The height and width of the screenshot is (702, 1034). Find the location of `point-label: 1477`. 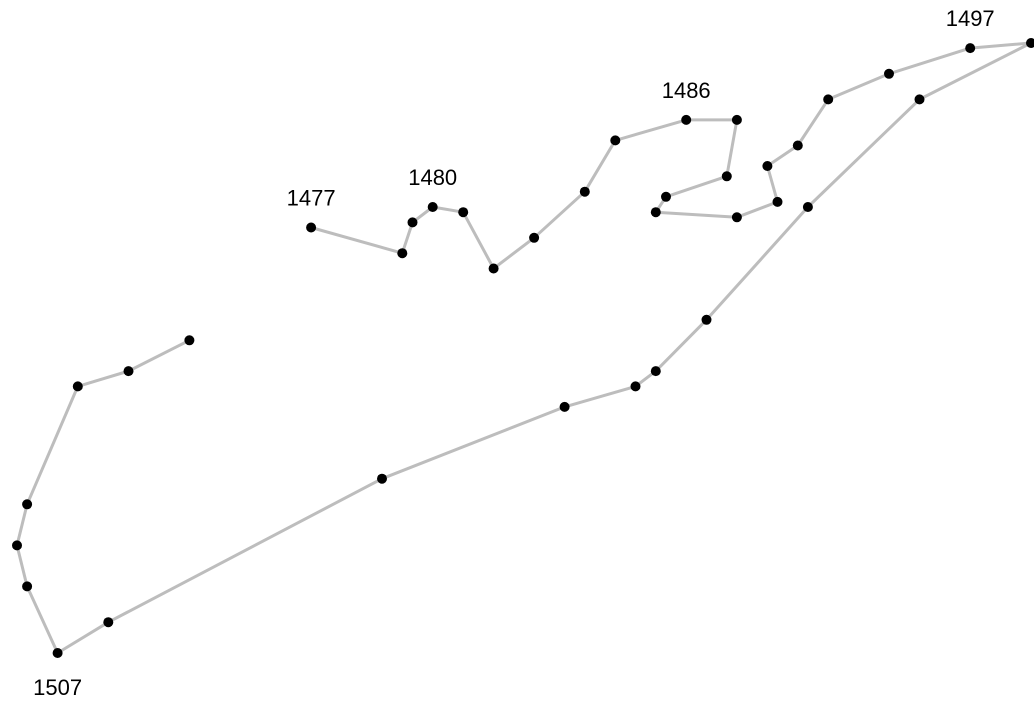

point-label: 1477 is located at coordinates (311, 198).